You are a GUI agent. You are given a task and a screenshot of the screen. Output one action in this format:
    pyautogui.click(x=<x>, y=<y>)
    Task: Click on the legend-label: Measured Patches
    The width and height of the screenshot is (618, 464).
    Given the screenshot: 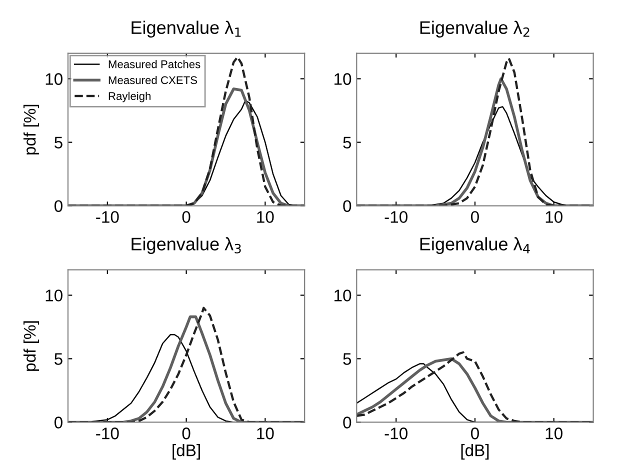 What is the action you would take?
    pyautogui.click(x=154, y=64)
    